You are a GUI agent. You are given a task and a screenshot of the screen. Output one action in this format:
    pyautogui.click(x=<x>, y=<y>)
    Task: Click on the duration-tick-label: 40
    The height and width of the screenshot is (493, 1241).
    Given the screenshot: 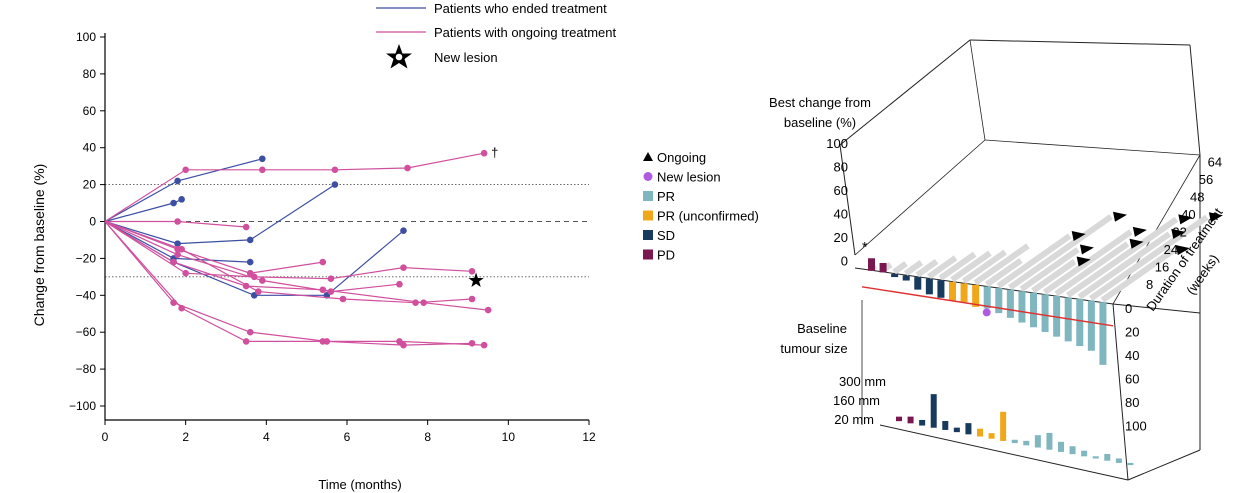 What is the action you would take?
    pyautogui.click(x=1188, y=214)
    